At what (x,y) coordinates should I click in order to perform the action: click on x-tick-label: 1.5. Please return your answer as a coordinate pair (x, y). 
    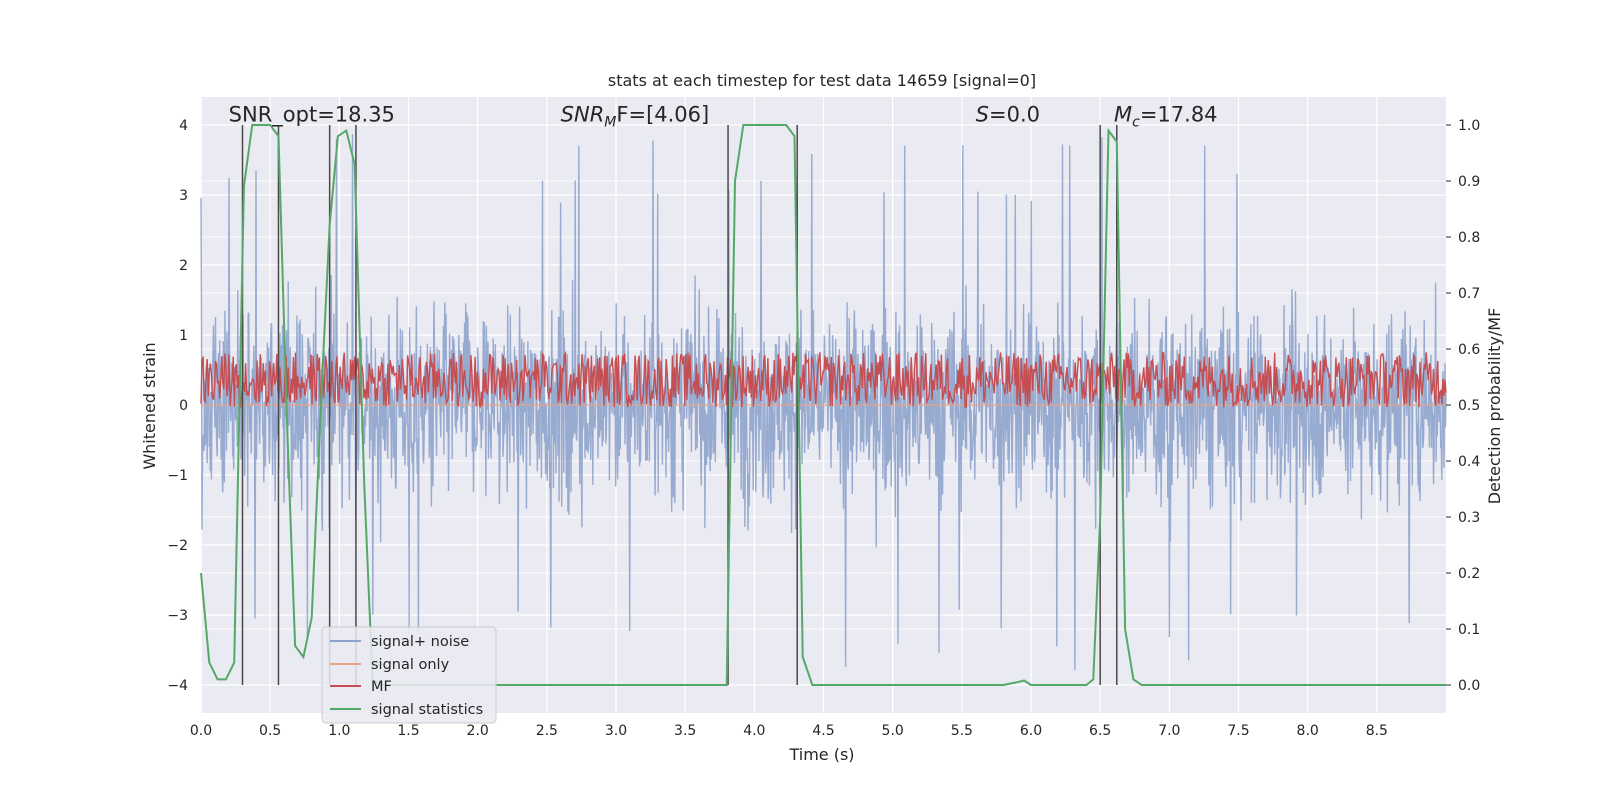
    Looking at the image, I should click on (408, 731).